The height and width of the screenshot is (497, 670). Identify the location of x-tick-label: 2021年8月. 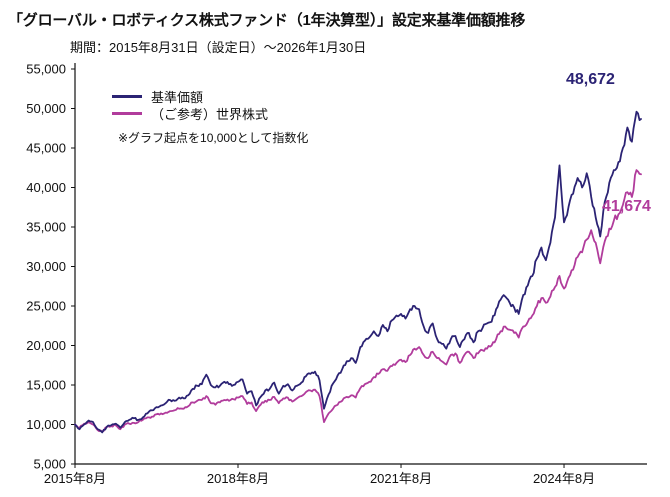
(401, 478).